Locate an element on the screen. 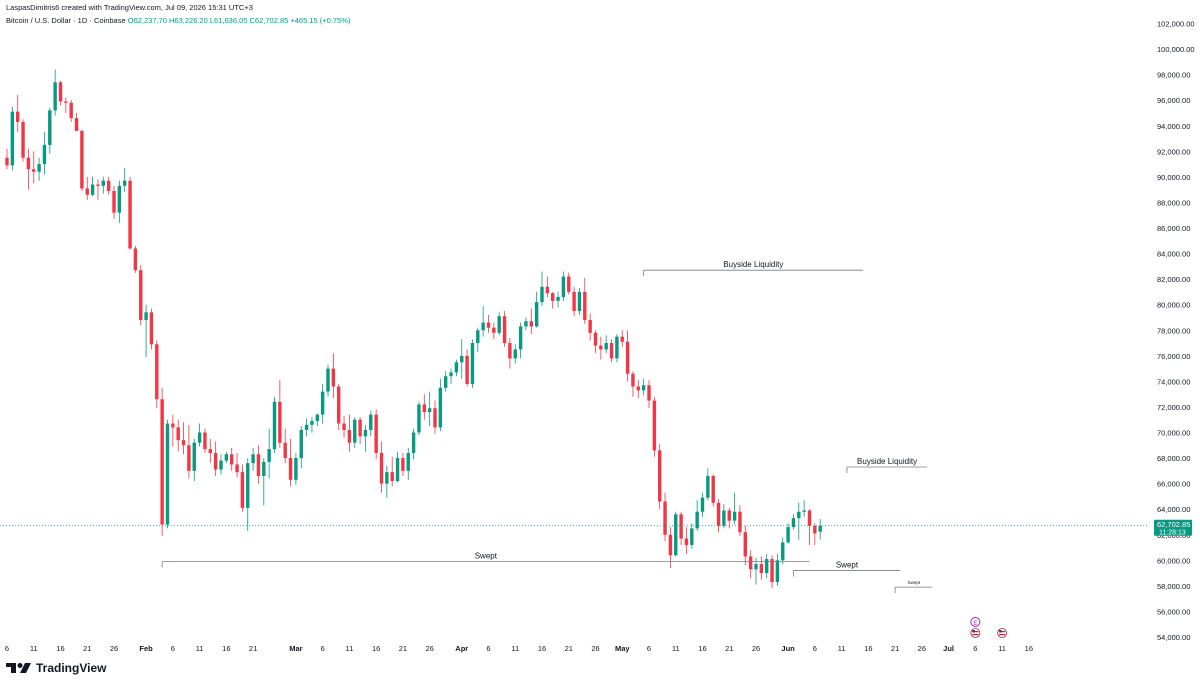  y-tick-label: 68,000.00 is located at coordinates (1173, 458).